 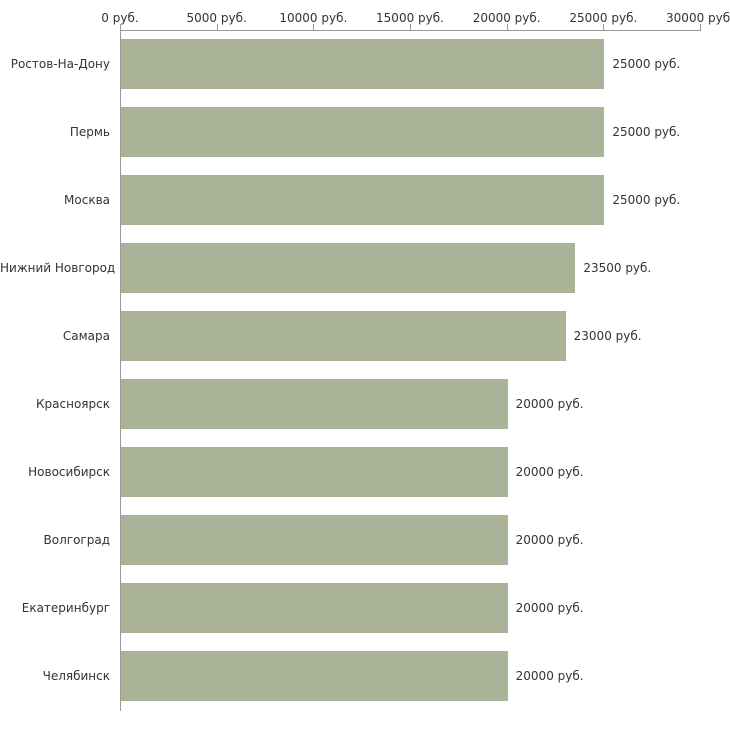 I want to click on bar-row: Новосибирск 20000 руб., so click(x=365, y=472).